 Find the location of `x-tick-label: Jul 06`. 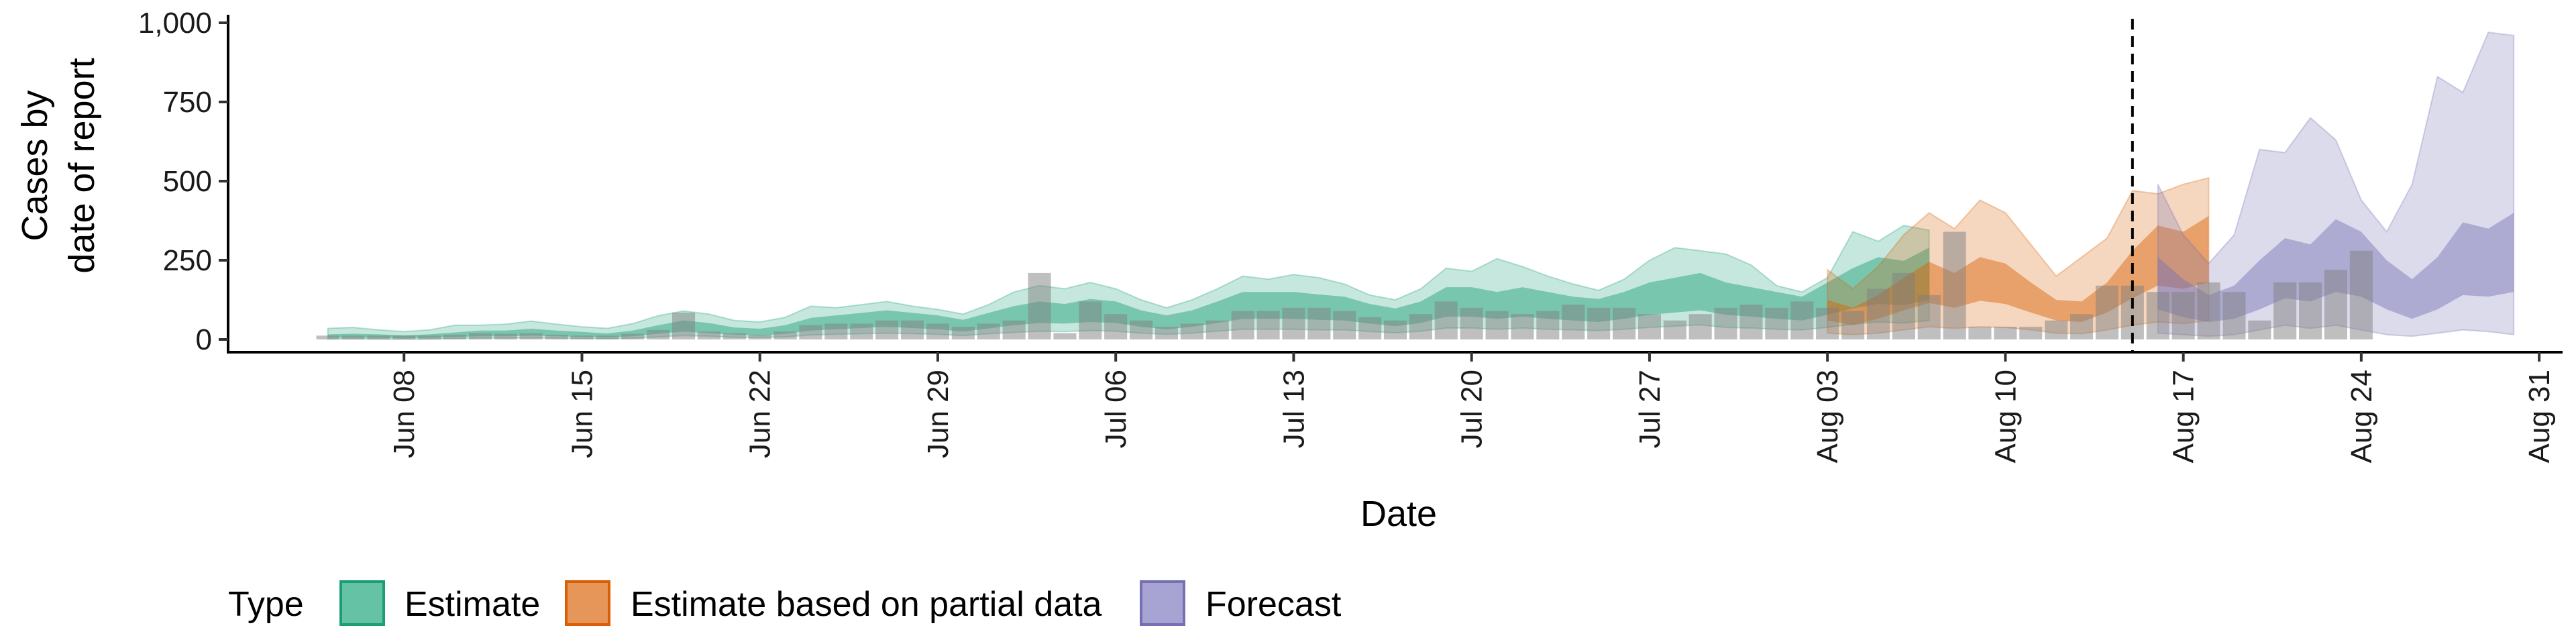

x-tick-label: Jul 06 is located at coordinates (1115, 409).